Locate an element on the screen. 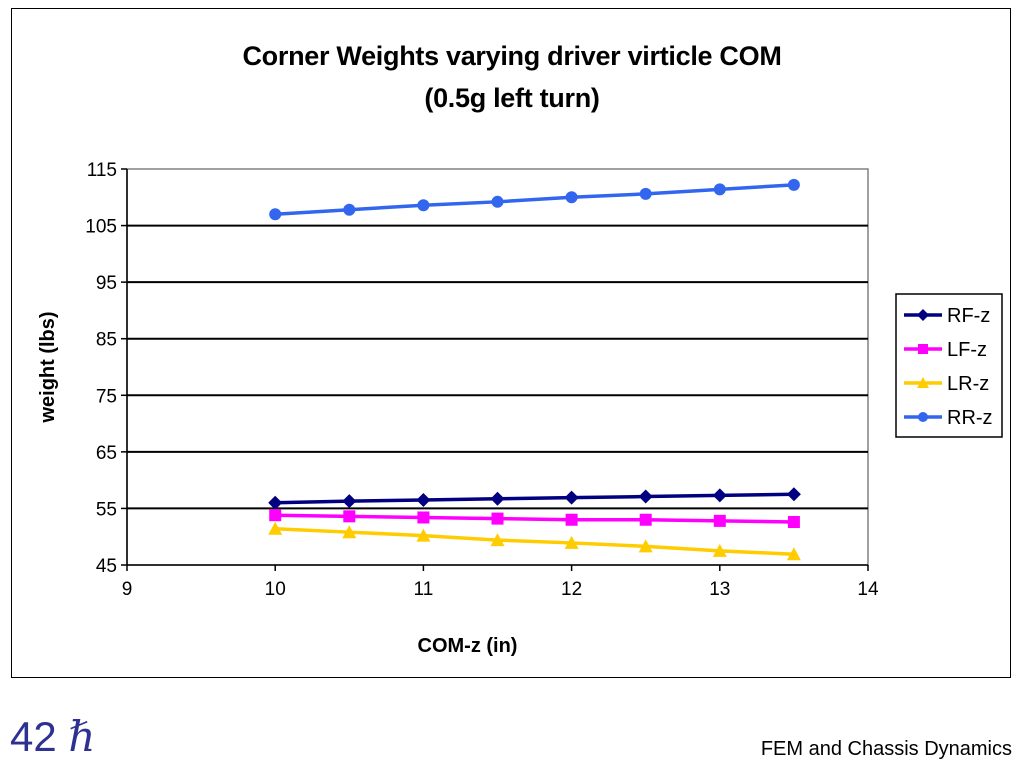 Image resolution: width=1024 pixels, height=768 pixels. legend-label: LR-z is located at coordinates (968, 384).